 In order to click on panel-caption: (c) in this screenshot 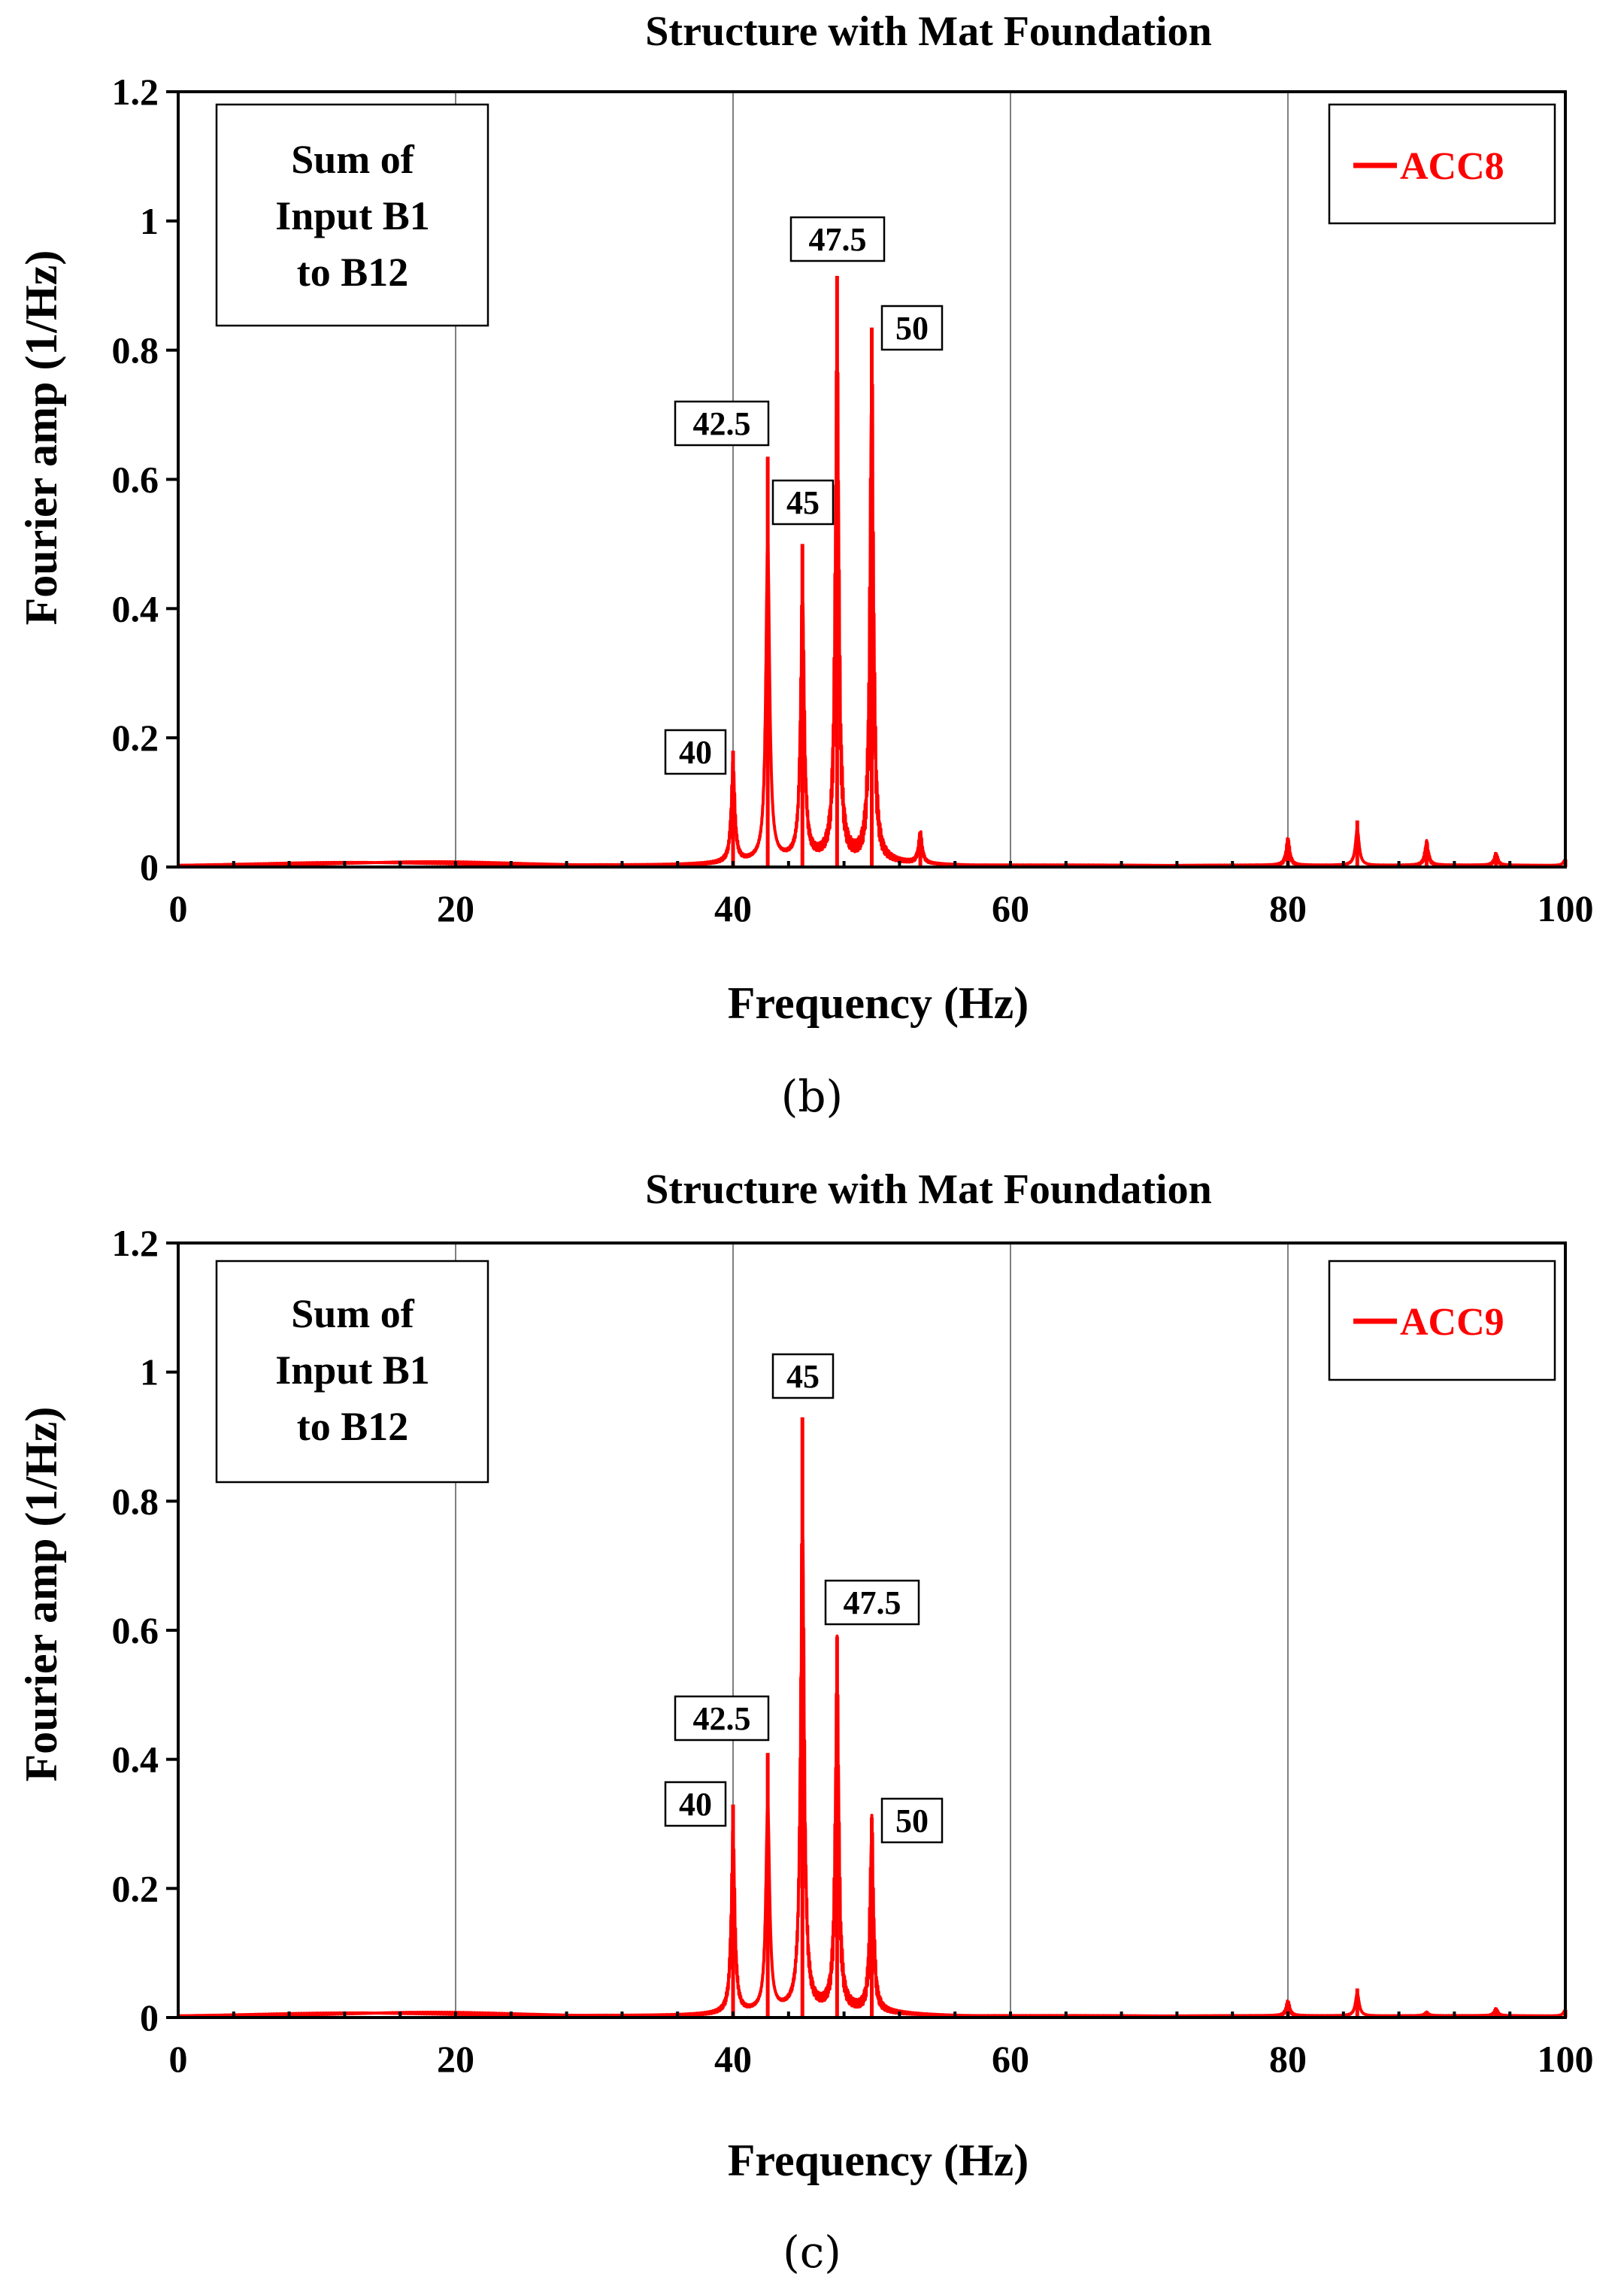, I will do `click(812, 2252)`.